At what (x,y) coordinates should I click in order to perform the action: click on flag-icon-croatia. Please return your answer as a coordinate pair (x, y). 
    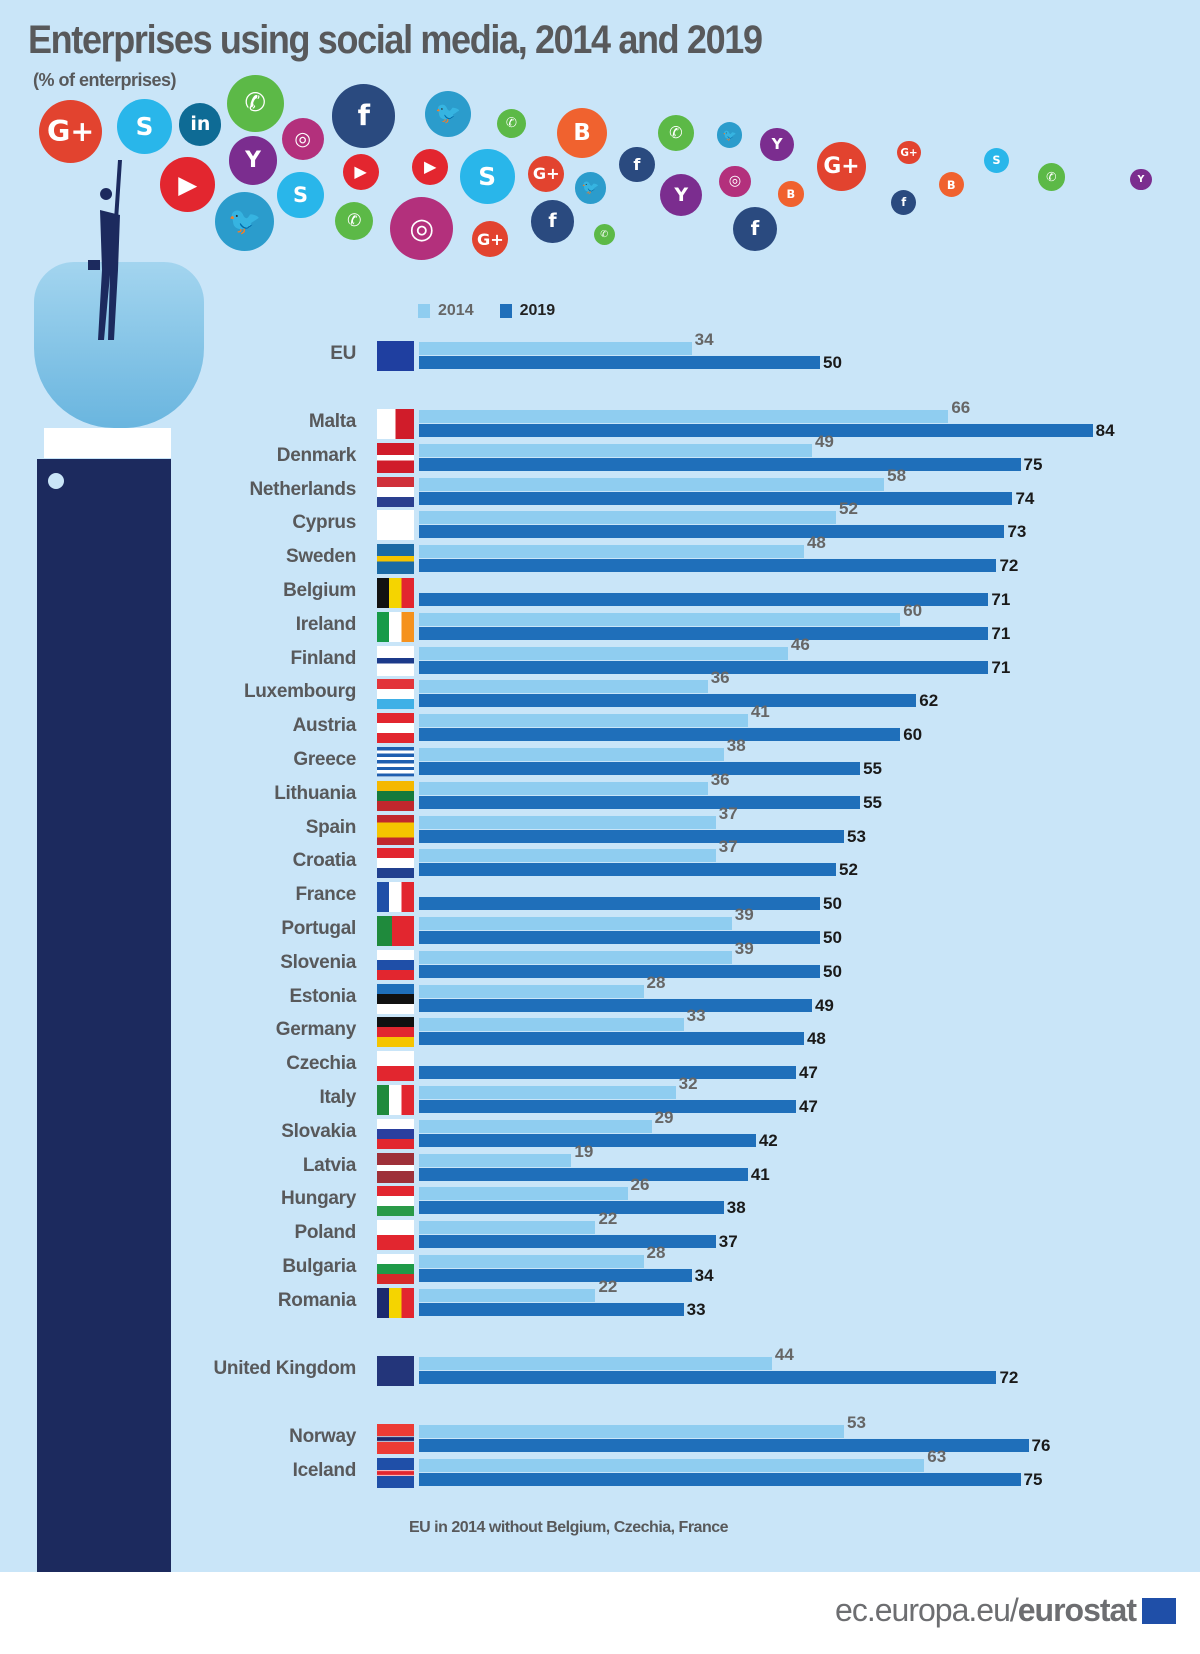
    Looking at the image, I should click on (395, 863).